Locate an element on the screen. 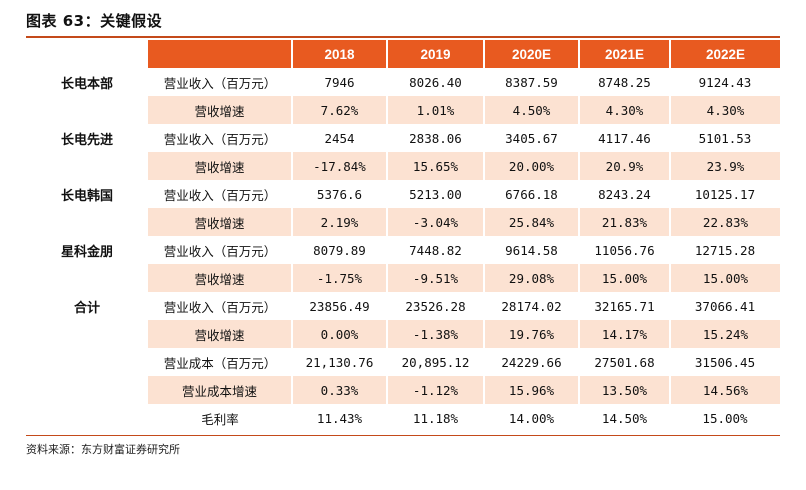 The image size is (806, 490). table-row: 营收增速 -17.84% 15.65% 20.00% 20.9% 23.9% is located at coordinates (403, 166).